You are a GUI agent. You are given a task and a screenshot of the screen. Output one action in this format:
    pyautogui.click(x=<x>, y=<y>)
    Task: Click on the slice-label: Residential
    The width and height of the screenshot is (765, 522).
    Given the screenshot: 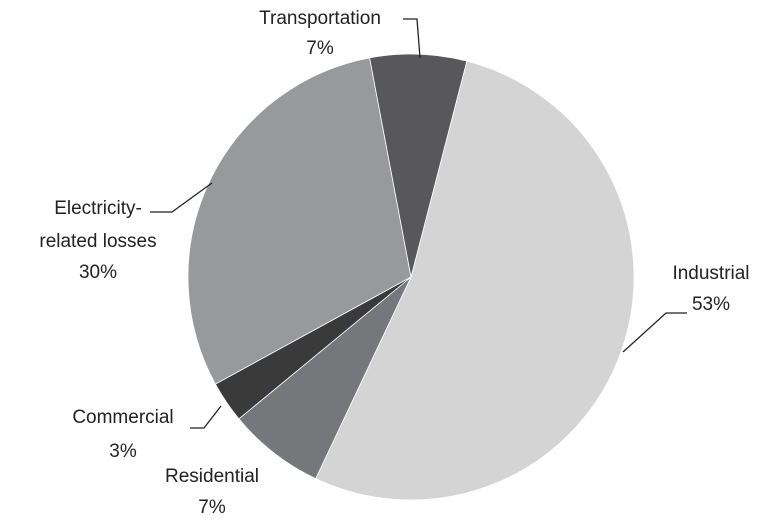 What is the action you would take?
    pyautogui.click(x=212, y=476)
    